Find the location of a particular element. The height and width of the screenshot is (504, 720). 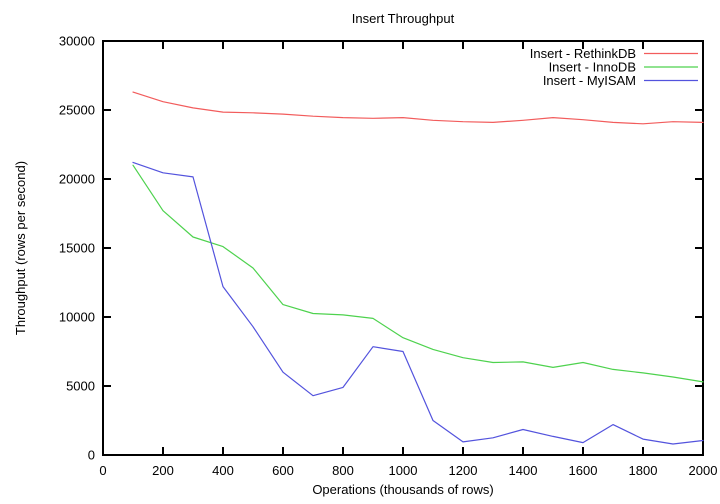

x-tick-label: 1200 is located at coordinates (463, 470).